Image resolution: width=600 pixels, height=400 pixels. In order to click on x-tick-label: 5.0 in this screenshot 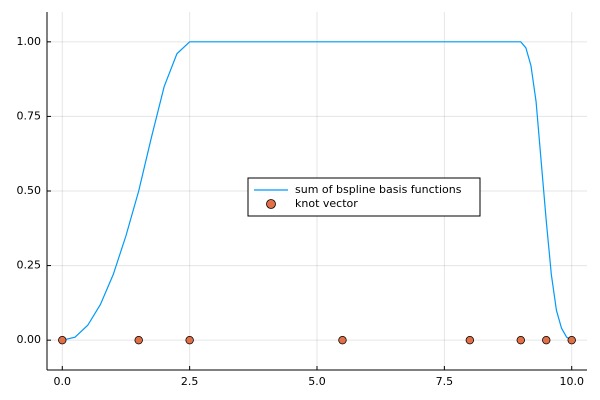, I will do `click(317, 381)`.